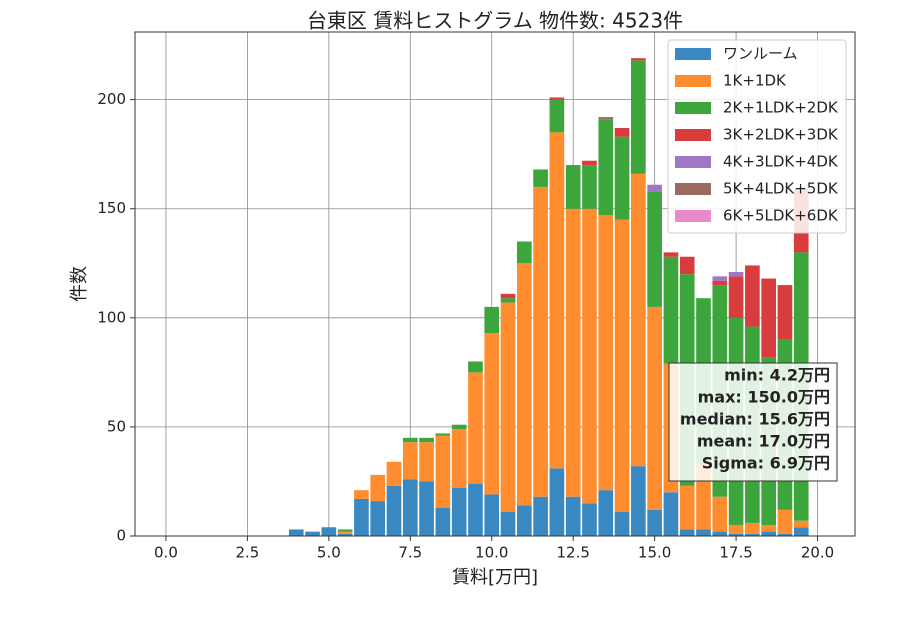  What do you see at coordinates (735, 553) in the screenshot?
I see `x-tick-label: 17.5` at bounding box center [735, 553].